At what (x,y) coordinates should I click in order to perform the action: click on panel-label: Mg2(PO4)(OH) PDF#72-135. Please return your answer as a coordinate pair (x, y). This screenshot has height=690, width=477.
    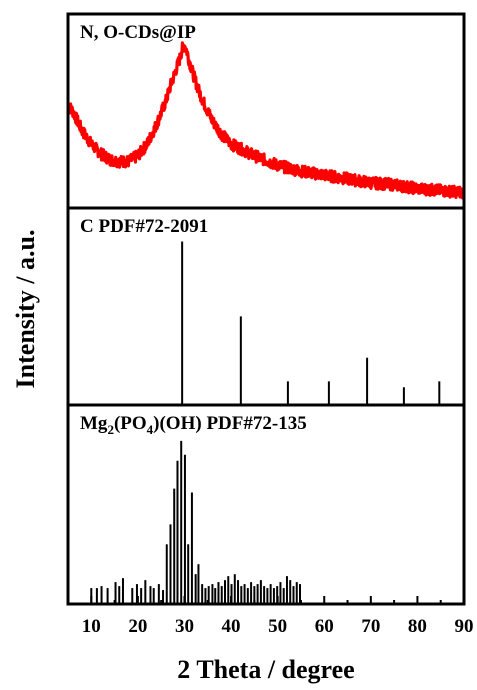
    Looking at the image, I should click on (193, 425).